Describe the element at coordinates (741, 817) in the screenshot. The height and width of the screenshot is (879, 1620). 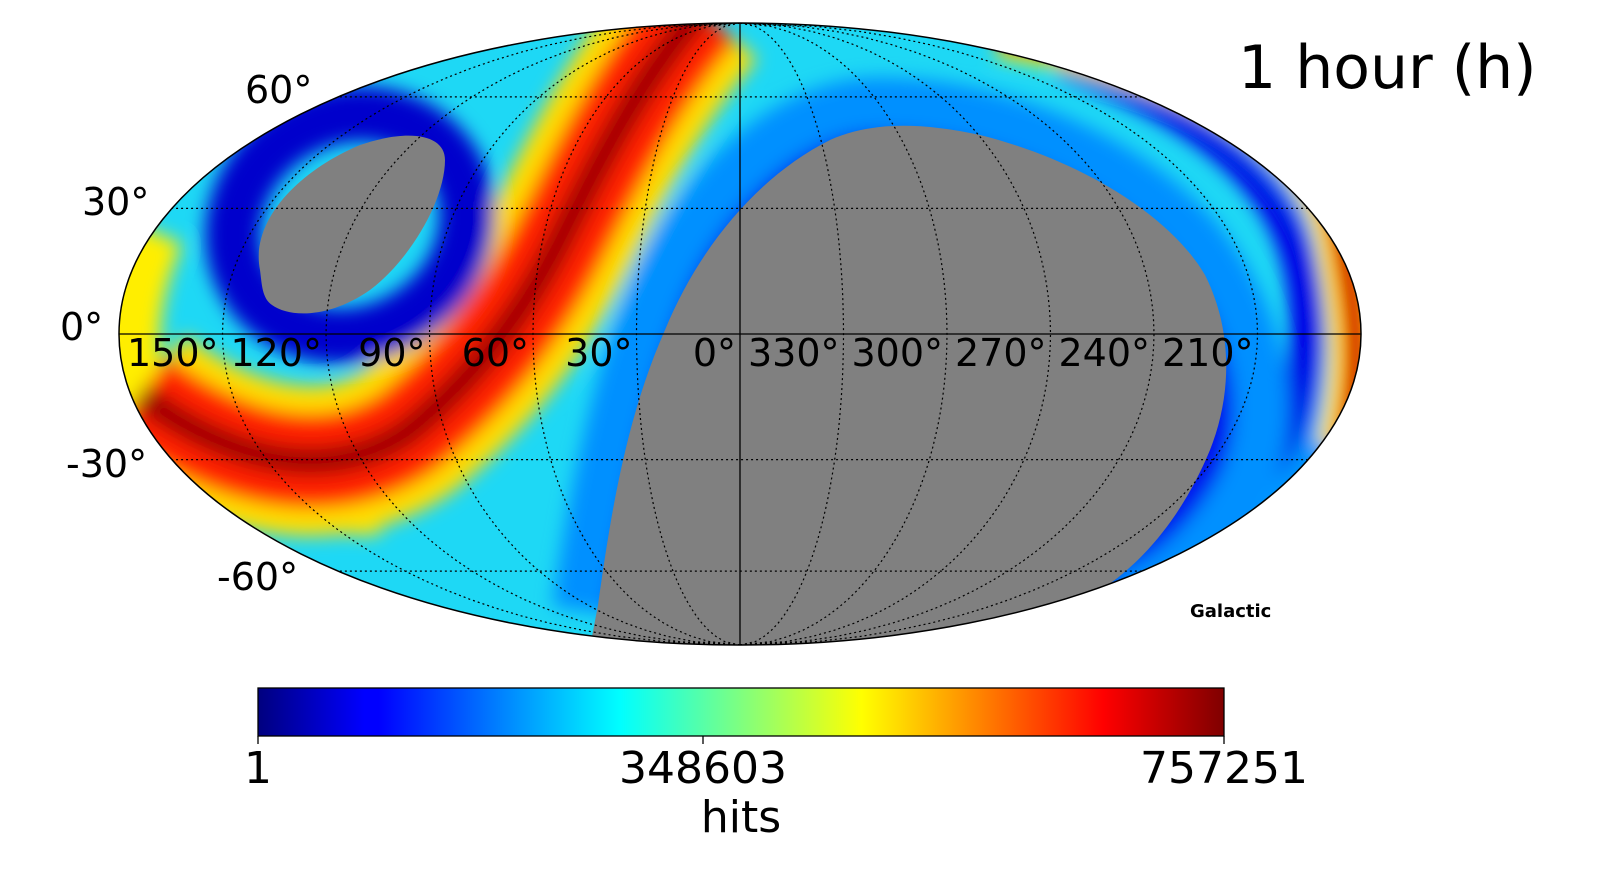
I see `colorbar-label: hits` at that location.